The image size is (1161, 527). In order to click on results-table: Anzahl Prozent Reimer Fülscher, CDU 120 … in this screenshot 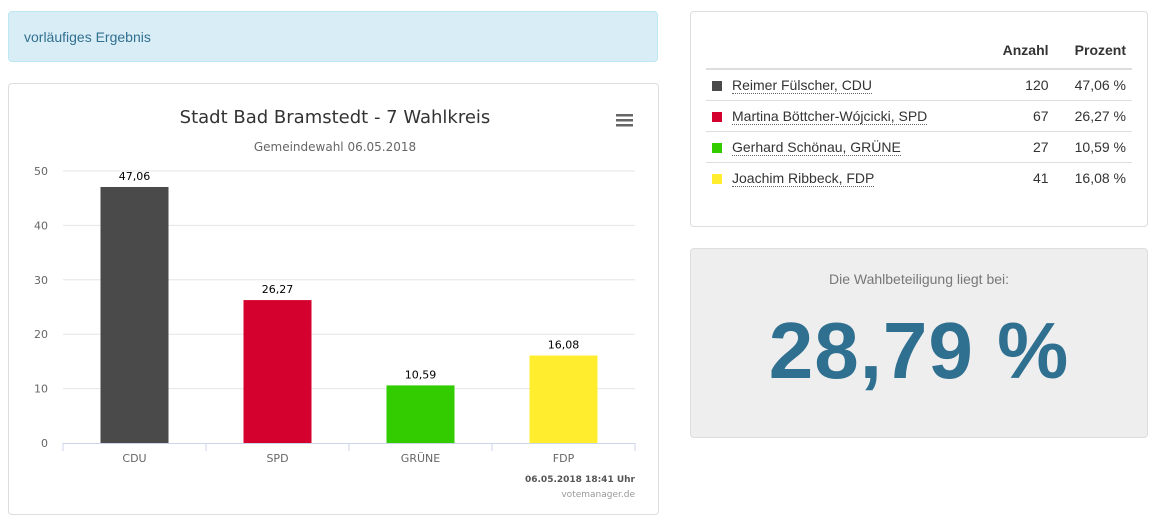, I will do `click(919, 112)`.